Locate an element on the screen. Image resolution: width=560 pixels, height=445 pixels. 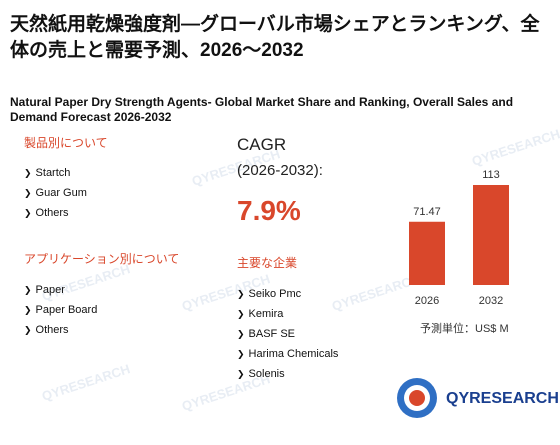
x-tick-label: 2026 is located at coordinates (427, 301).